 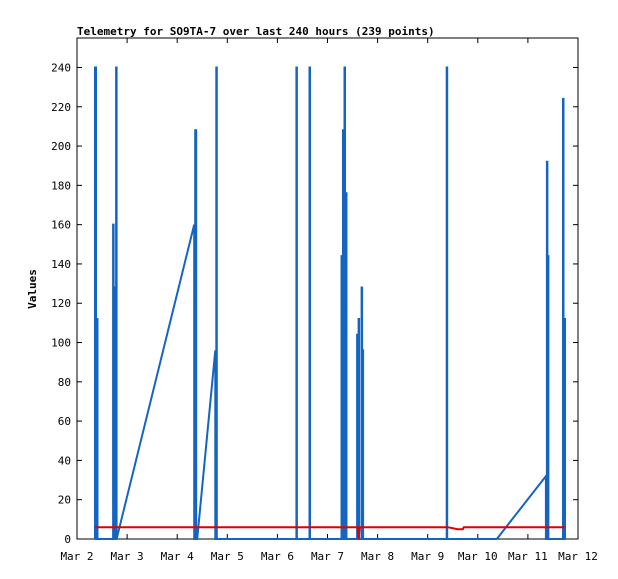 What do you see at coordinates (61, 343) in the screenshot?
I see `y-tick-label: 100` at bounding box center [61, 343].